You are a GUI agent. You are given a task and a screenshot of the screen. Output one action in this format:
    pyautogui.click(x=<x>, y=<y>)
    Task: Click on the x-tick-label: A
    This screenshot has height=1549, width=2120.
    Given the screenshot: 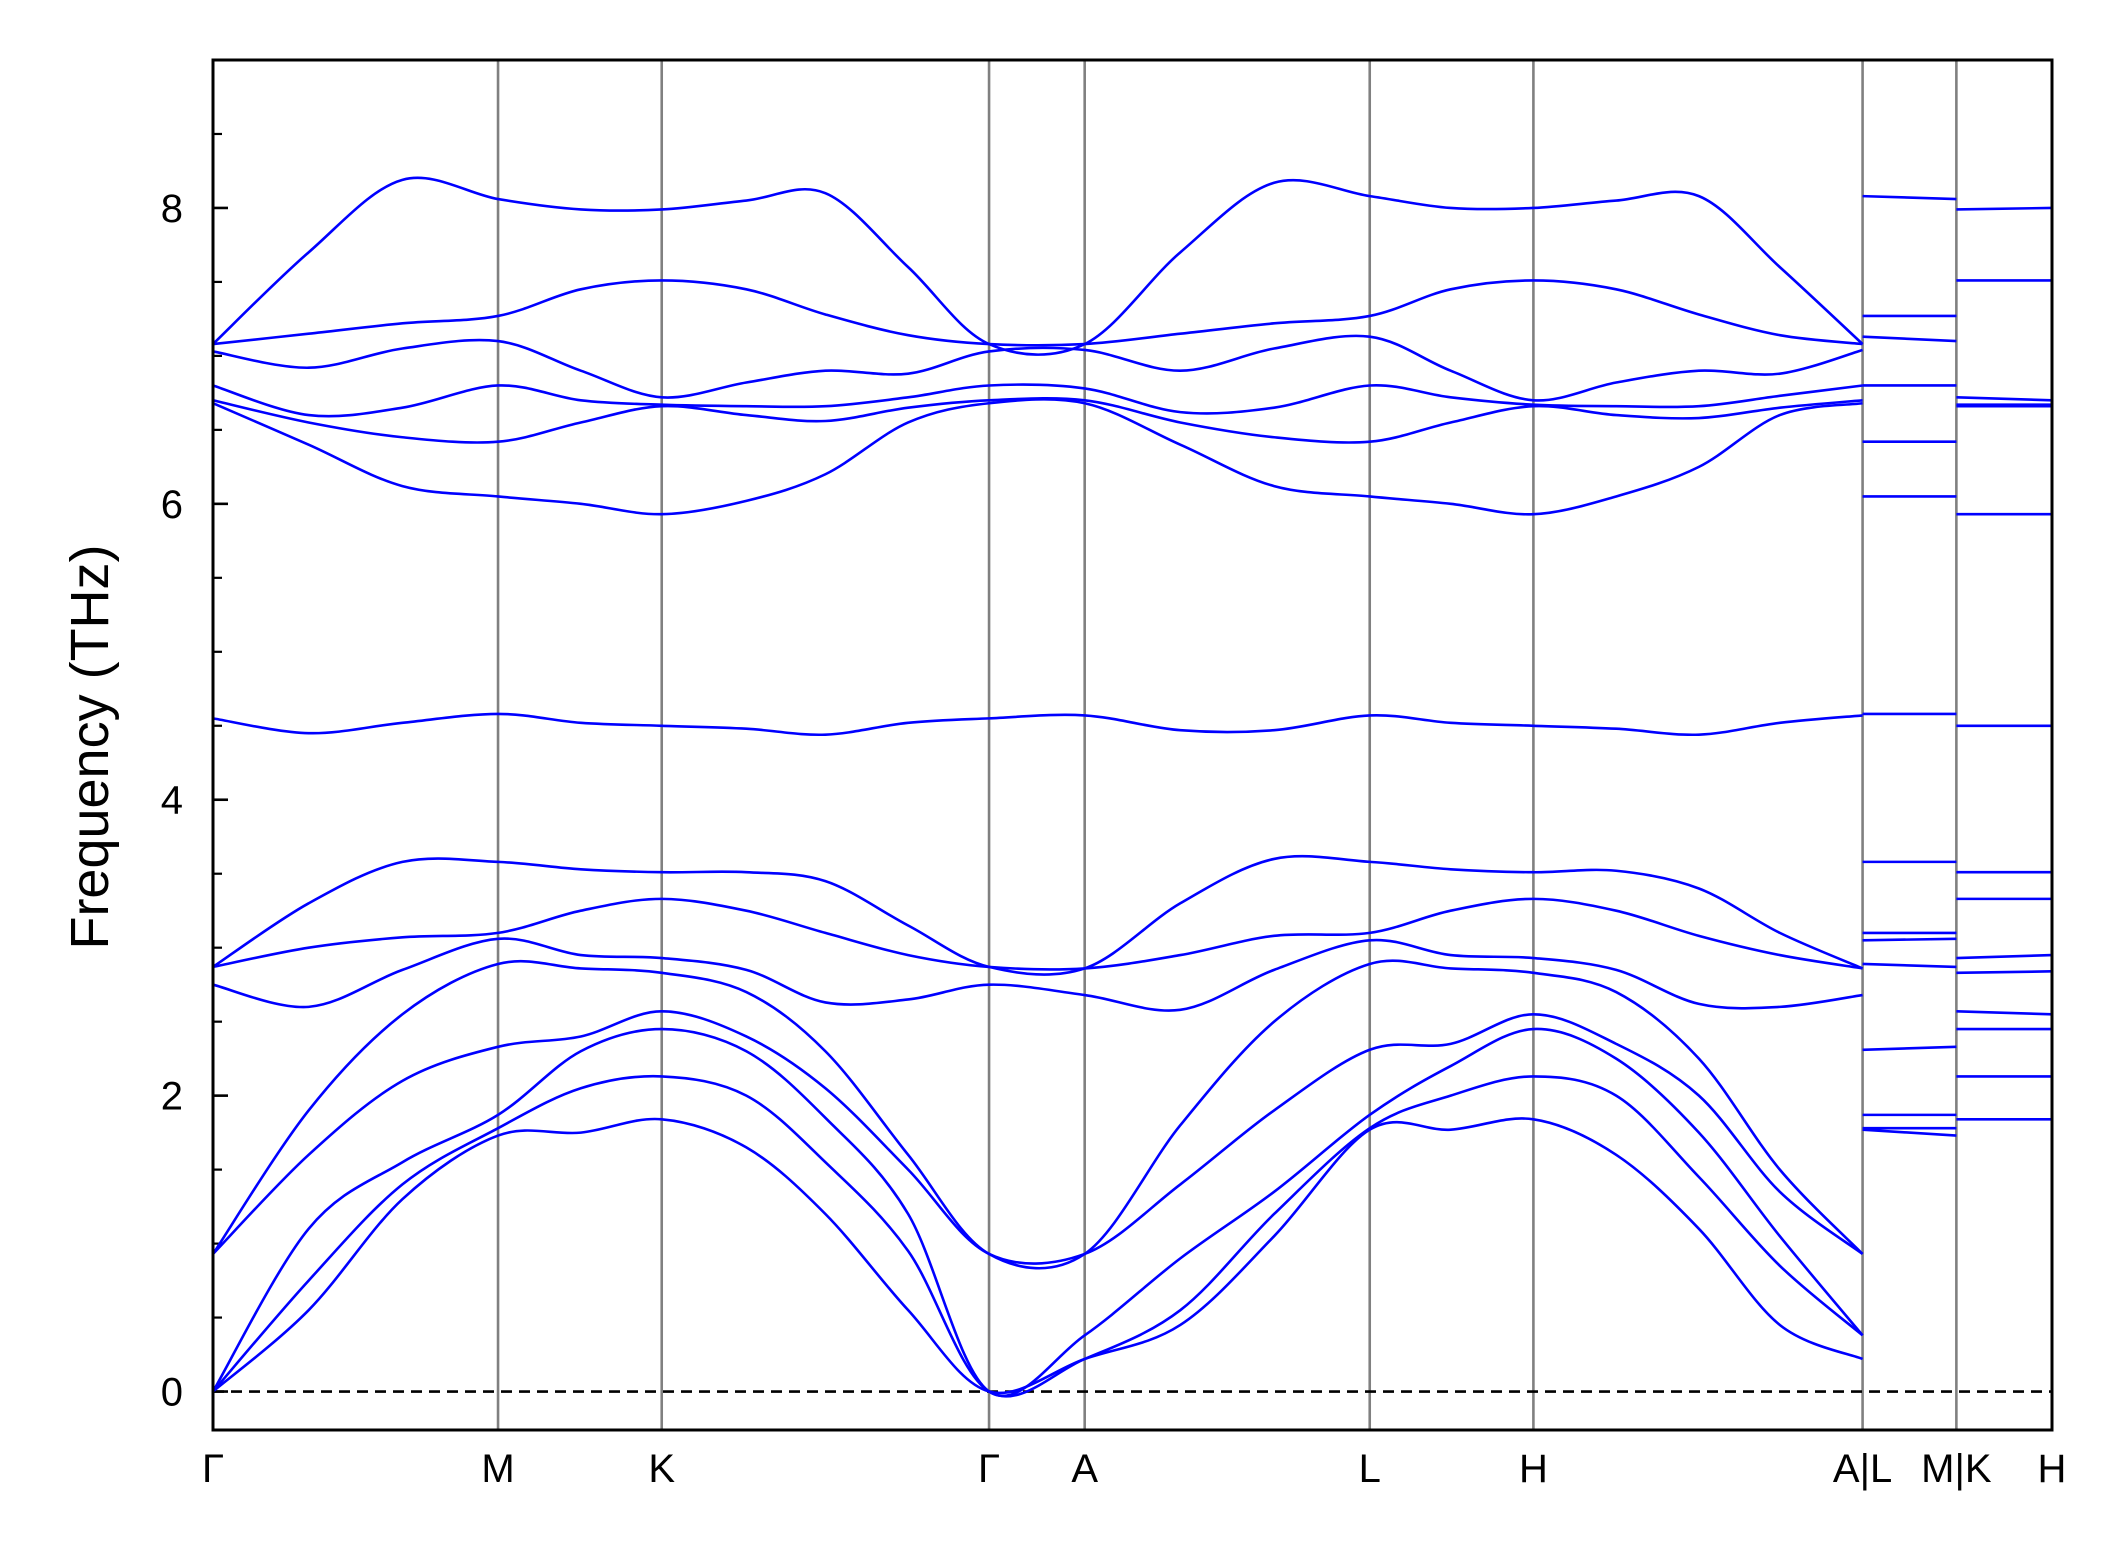 What is the action you would take?
    pyautogui.click(x=1084, y=1469)
    